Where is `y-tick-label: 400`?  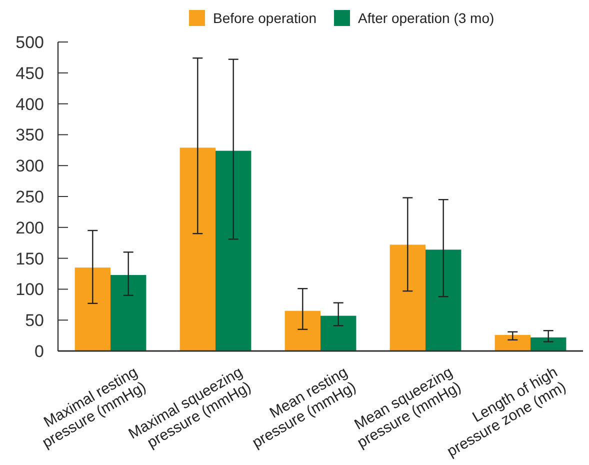
y-tick-label: 400 is located at coordinates (30, 104).